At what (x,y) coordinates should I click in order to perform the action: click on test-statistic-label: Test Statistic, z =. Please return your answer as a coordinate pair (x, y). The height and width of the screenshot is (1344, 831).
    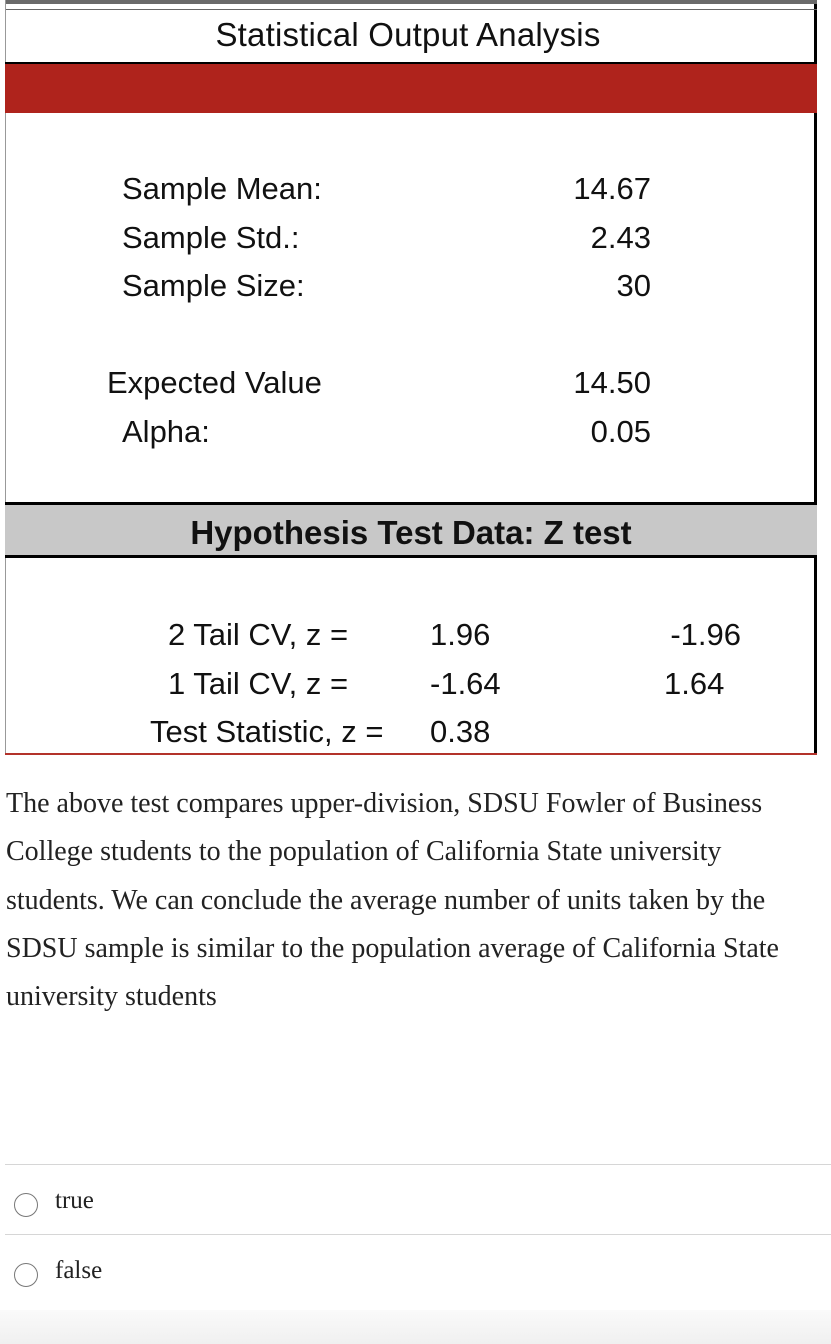
    Looking at the image, I should click on (267, 731).